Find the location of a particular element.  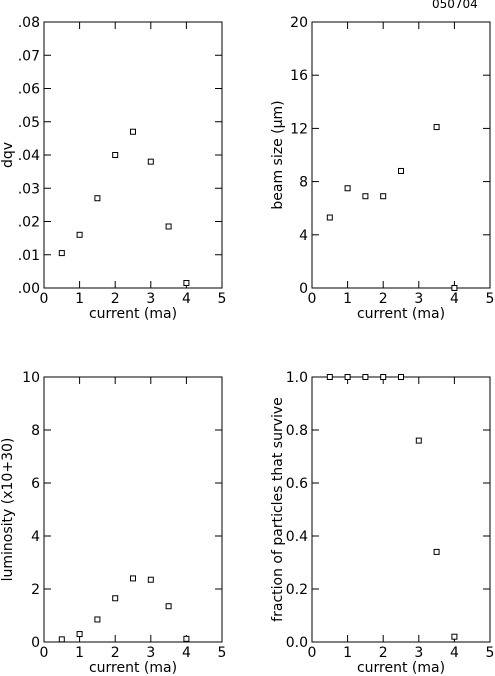

y-tick-label: 12 is located at coordinates (299, 129).